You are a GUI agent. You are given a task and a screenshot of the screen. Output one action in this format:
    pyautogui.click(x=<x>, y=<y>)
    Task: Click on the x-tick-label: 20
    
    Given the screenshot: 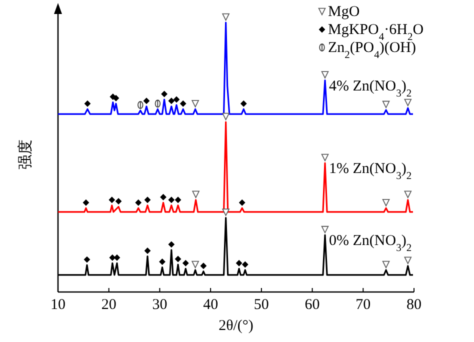 What is the action you would take?
    pyautogui.click(x=108, y=305)
    